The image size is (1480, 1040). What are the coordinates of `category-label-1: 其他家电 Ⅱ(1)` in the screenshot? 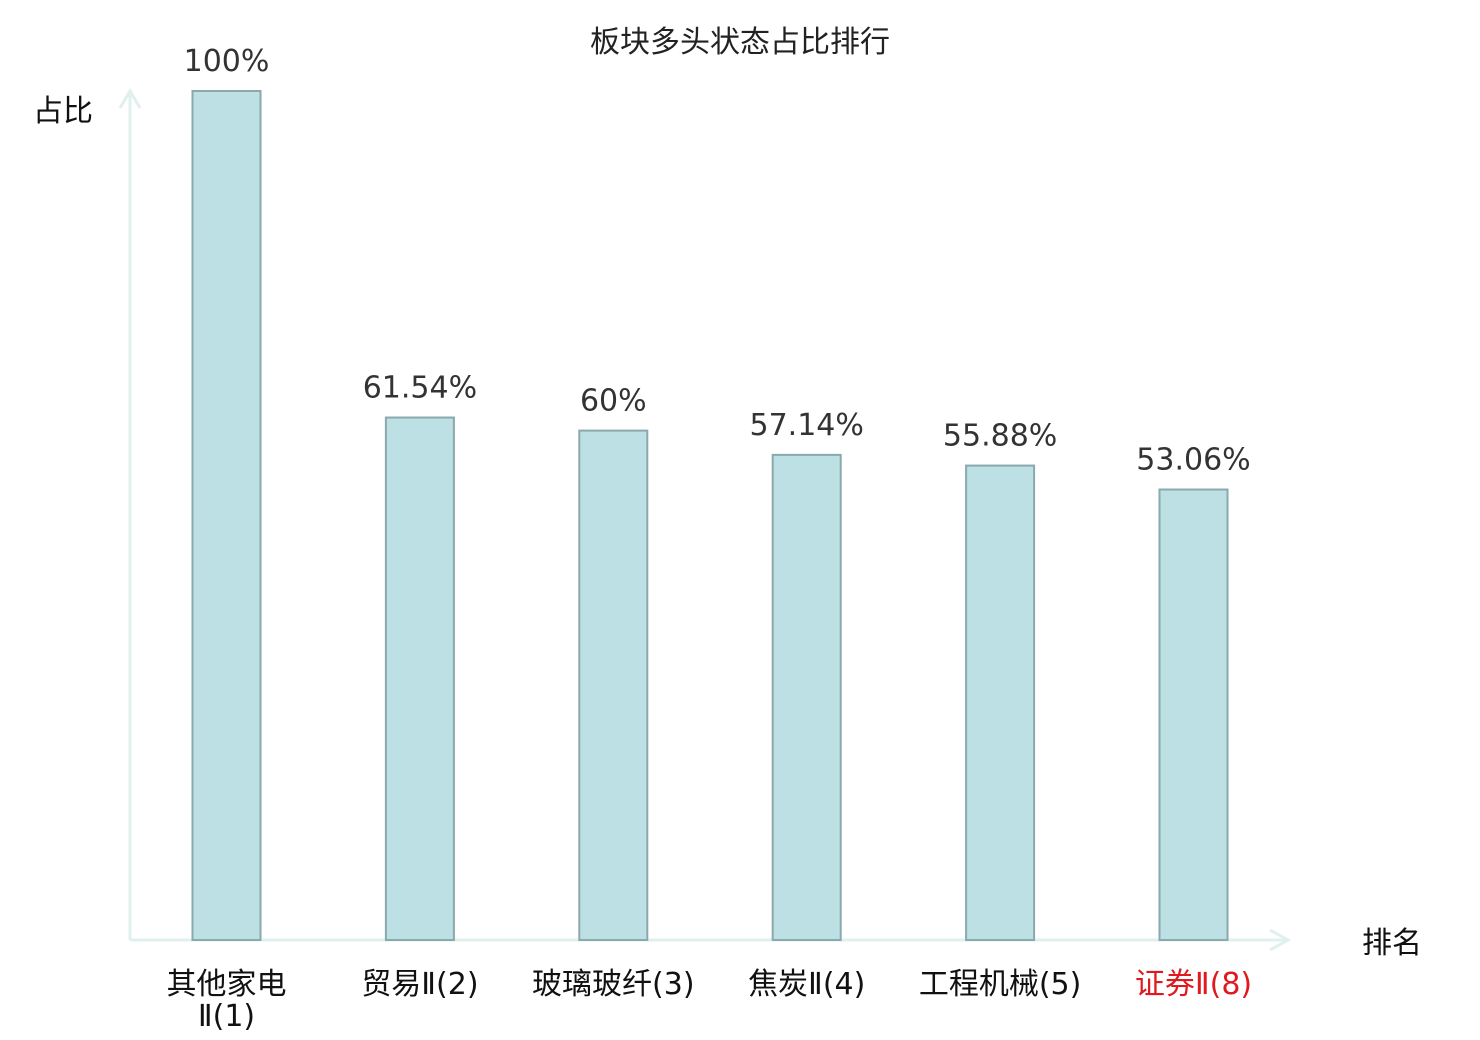 It's located at (227, 1000).